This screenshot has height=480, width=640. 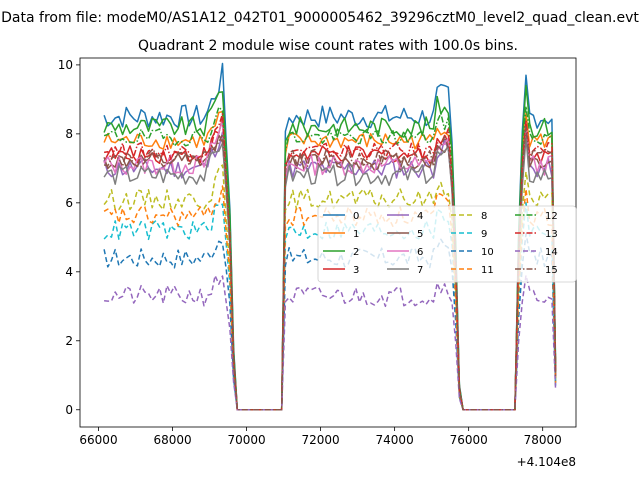 I want to click on x-tick-label: 66000, so click(x=98, y=440).